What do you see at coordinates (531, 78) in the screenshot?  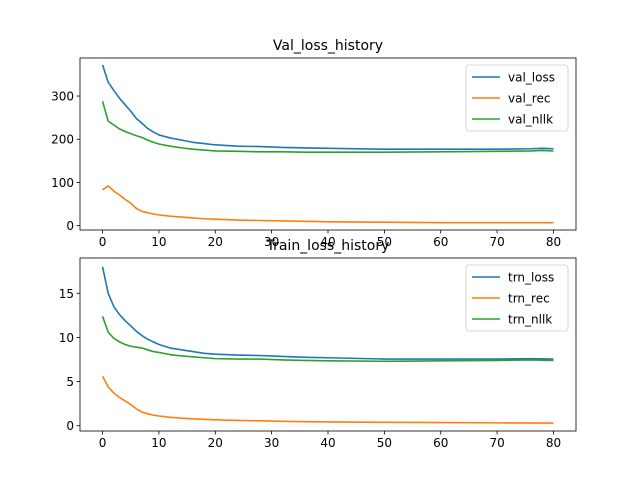 I see `legend-label-val-loss: val_loss` at bounding box center [531, 78].